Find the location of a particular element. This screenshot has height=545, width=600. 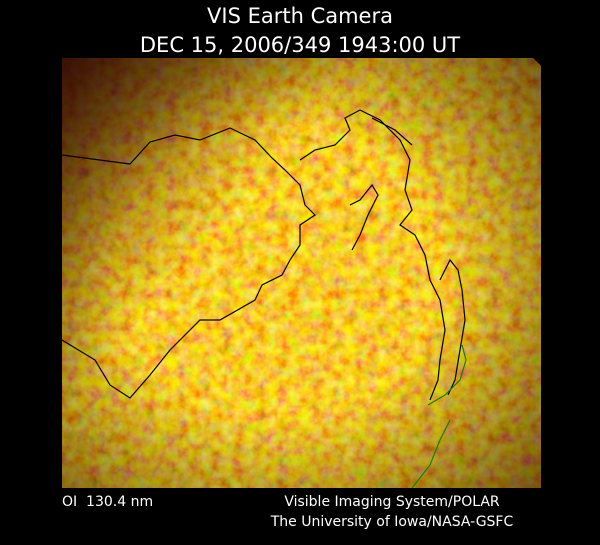

green-coastline is located at coordinates (439, 416).